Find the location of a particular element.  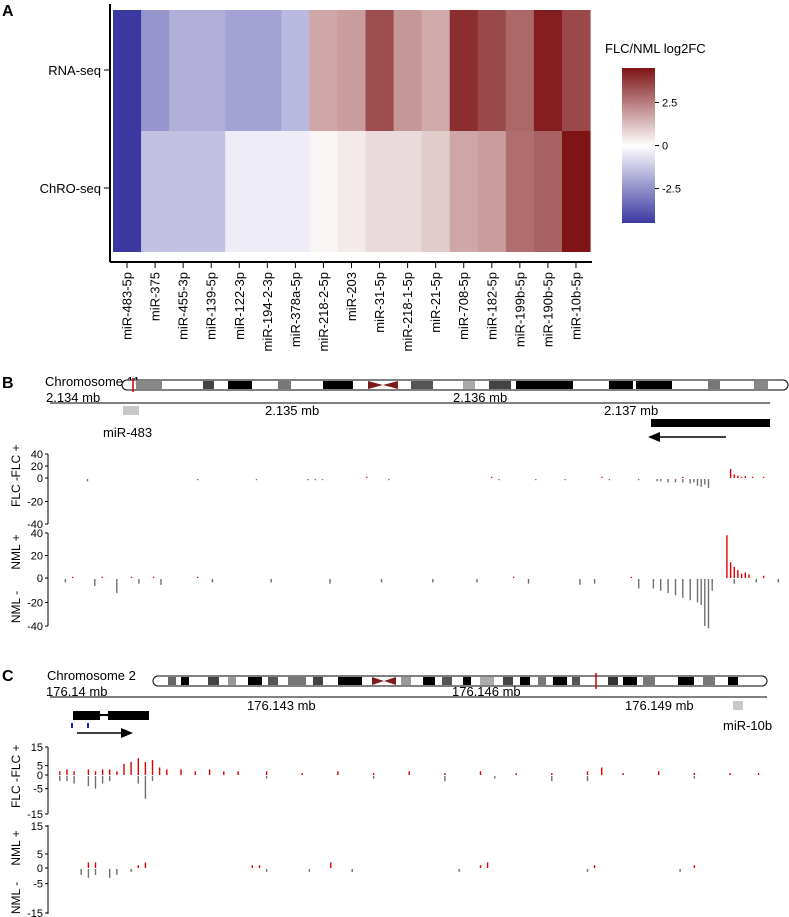

track-label: NML + is located at coordinates (16, 847).